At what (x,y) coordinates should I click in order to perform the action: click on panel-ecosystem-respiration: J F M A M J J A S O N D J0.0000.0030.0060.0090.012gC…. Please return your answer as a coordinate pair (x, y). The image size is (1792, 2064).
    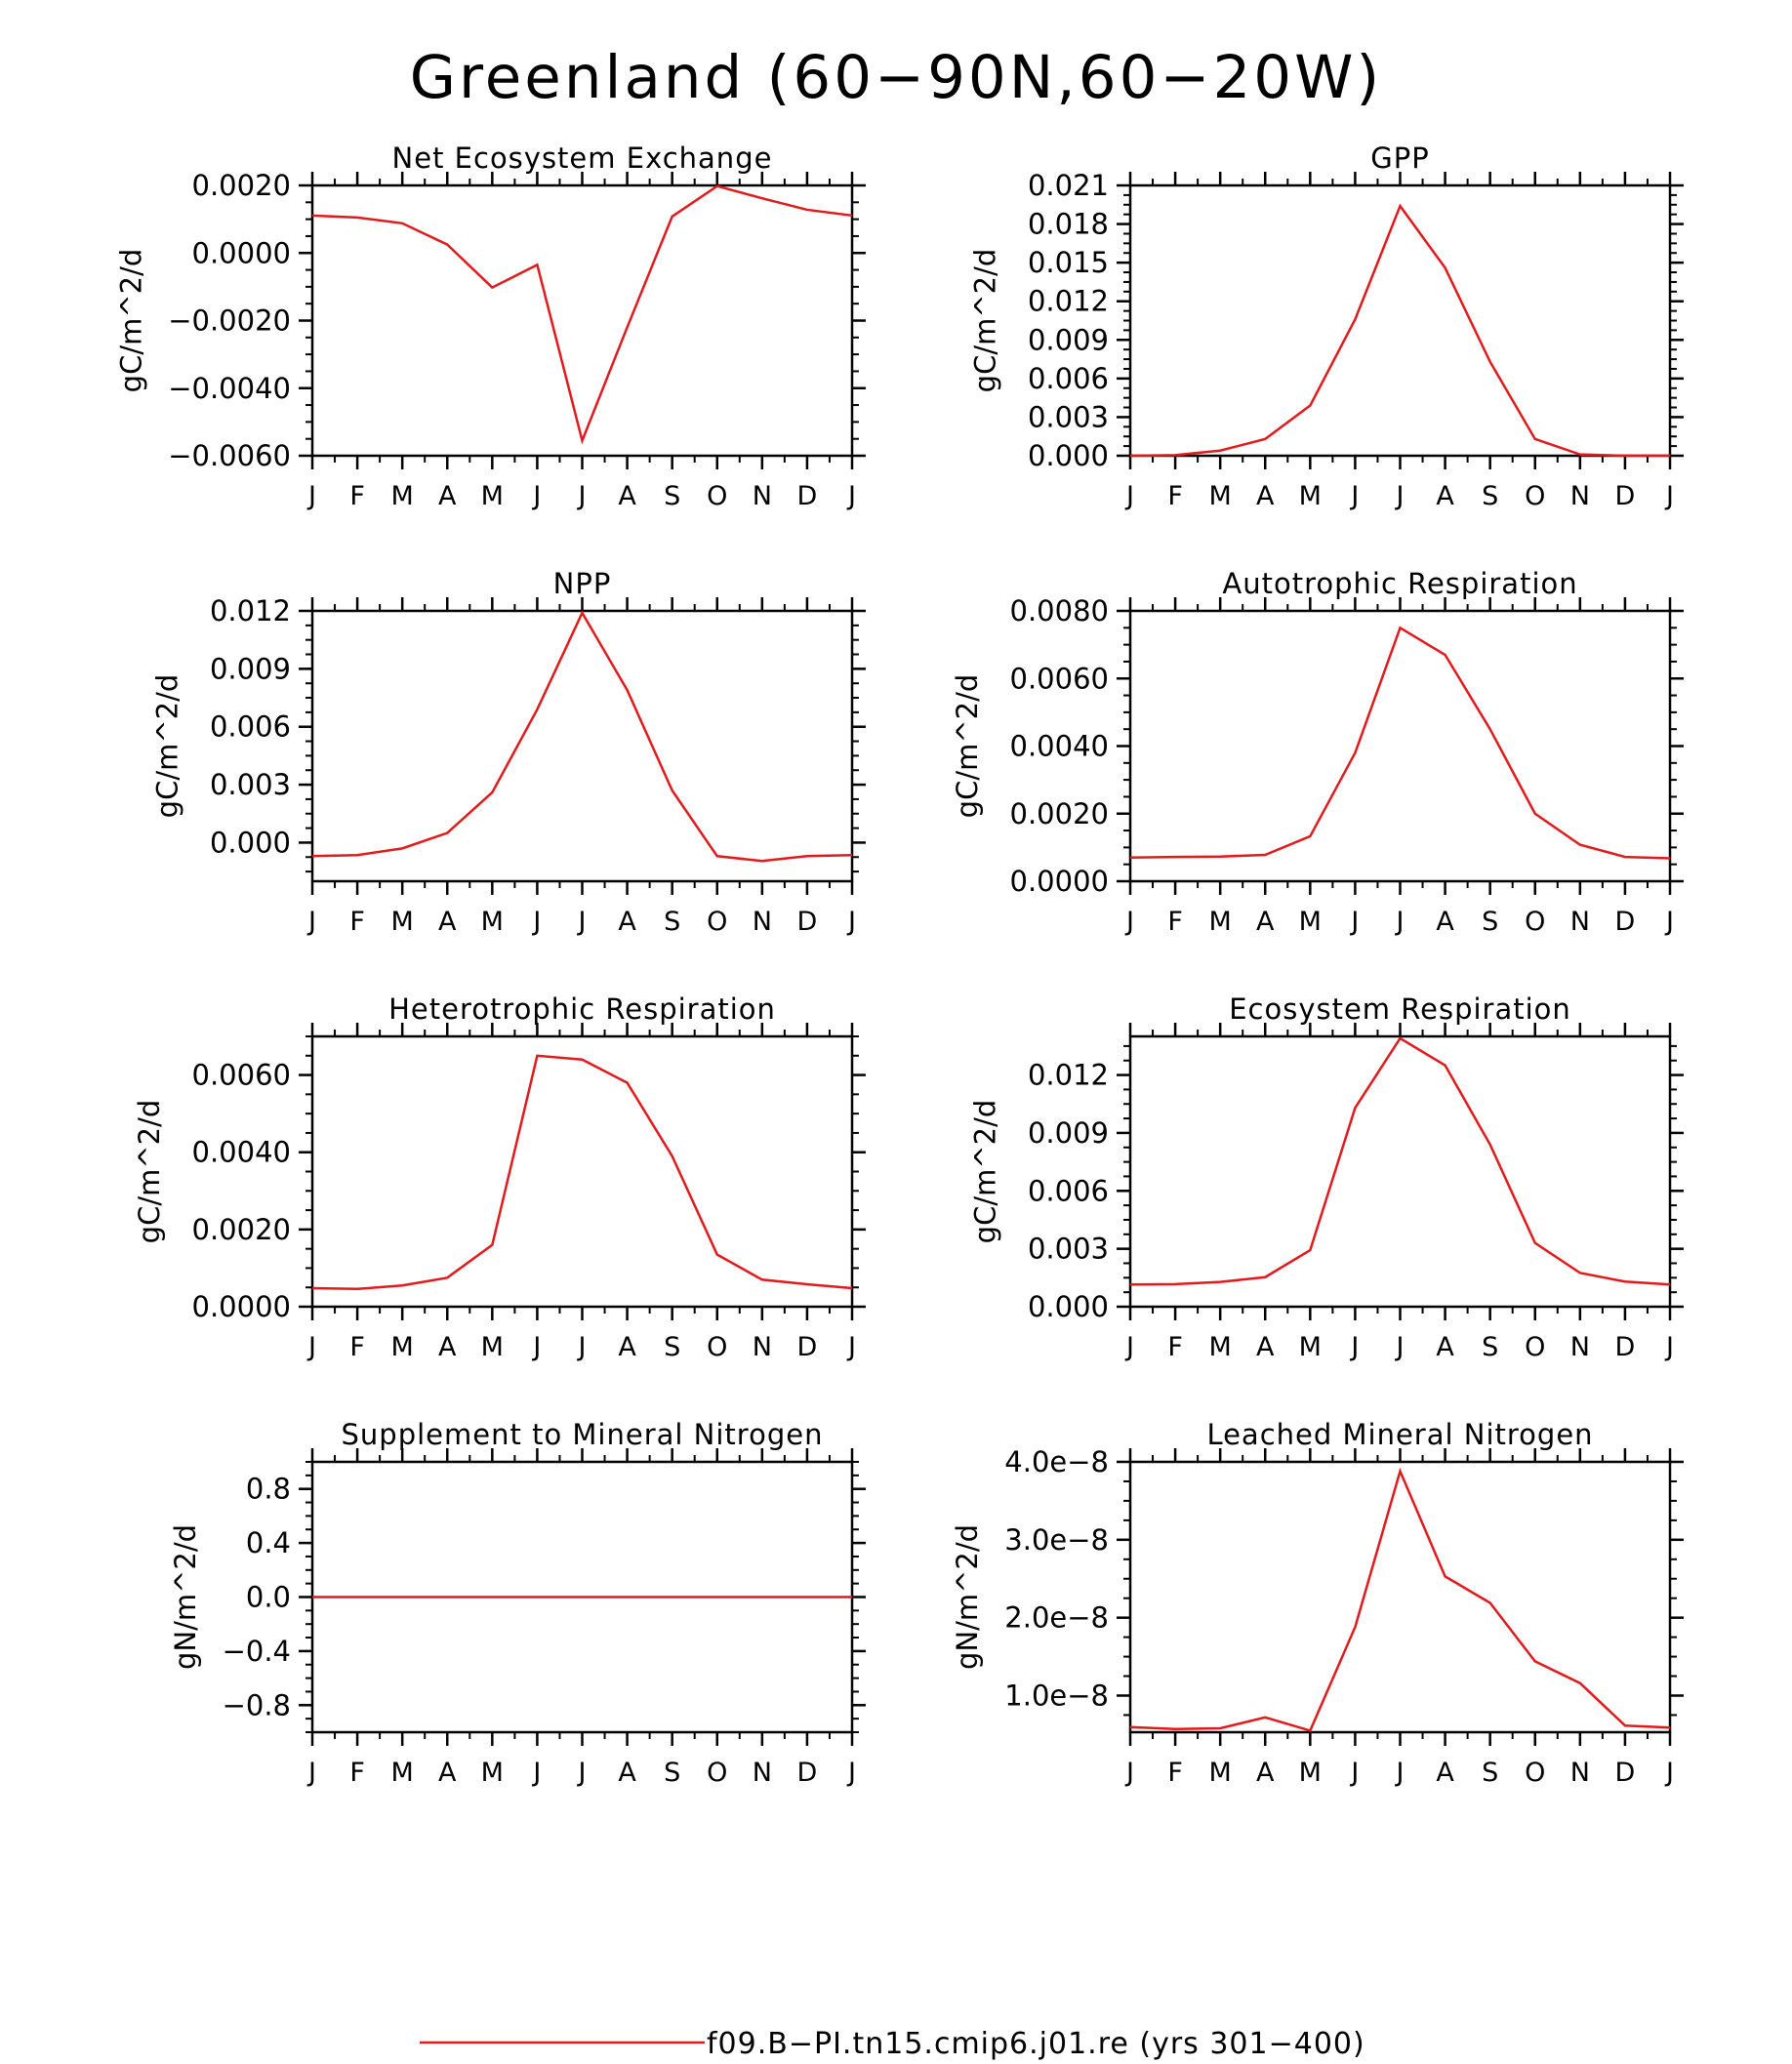
    Looking at the image, I should click on (1326, 1177).